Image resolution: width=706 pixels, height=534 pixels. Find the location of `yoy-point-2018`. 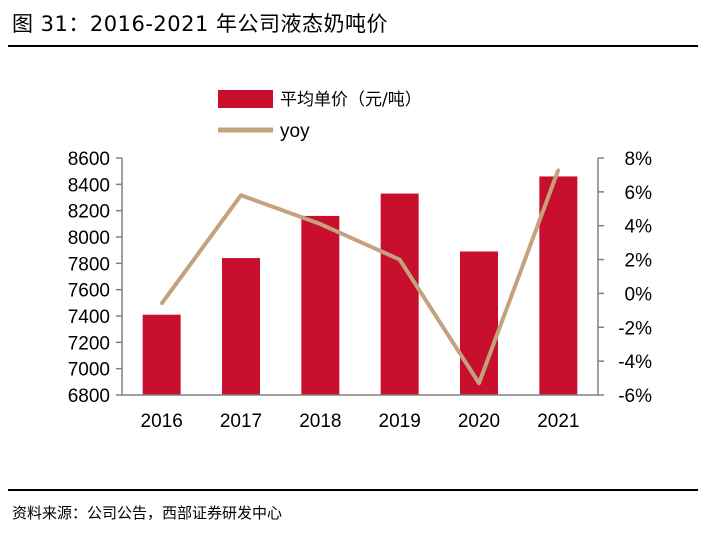

yoy-point-2018 is located at coordinates (320, 224).